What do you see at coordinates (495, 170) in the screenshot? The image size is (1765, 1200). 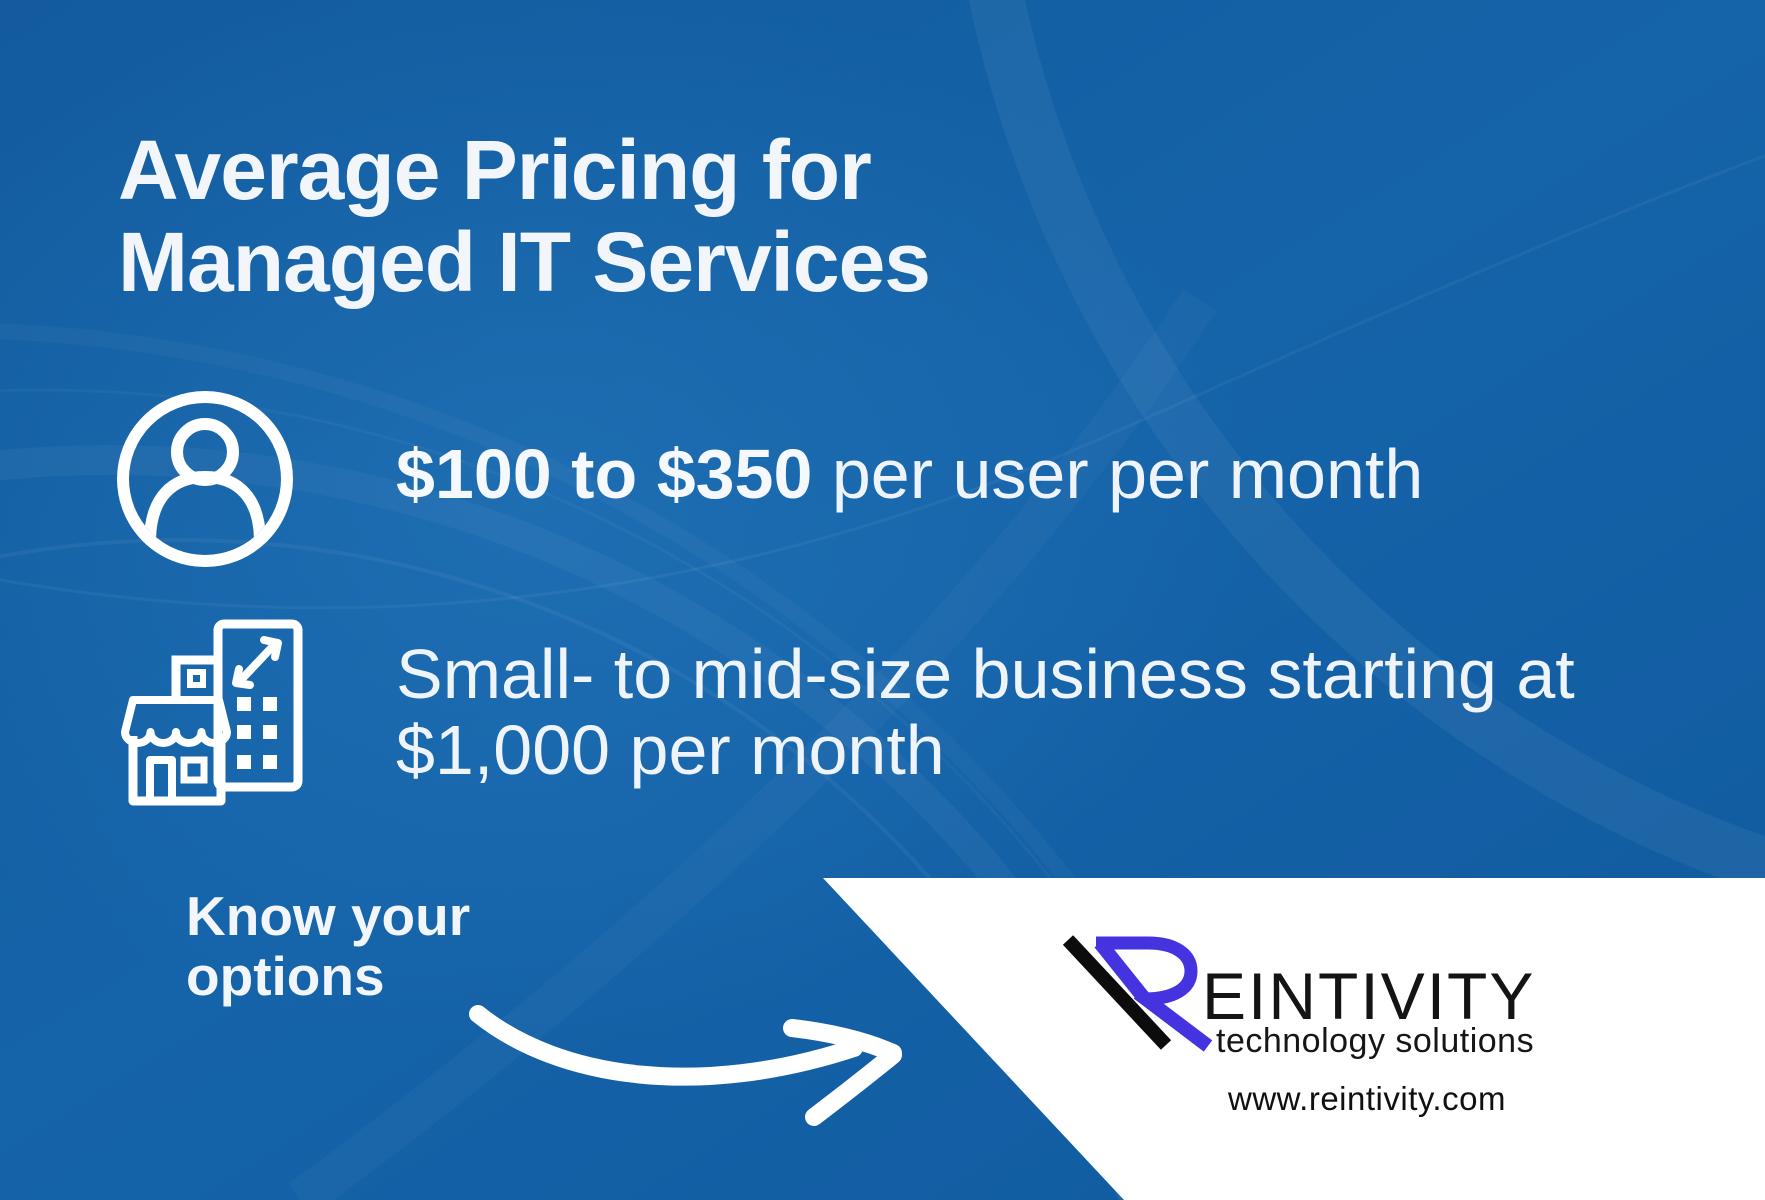 I see `page-title-line-1: Average Pricing for` at bounding box center [495, 170].